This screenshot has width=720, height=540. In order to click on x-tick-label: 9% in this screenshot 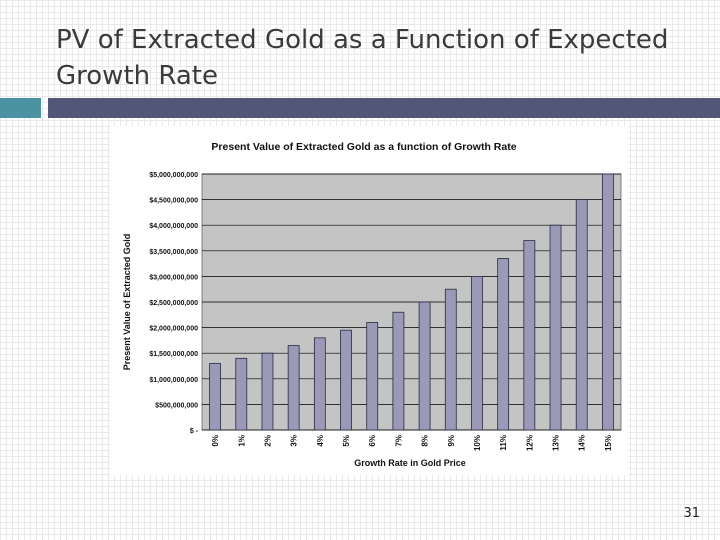, I will do `click(451, 441)`.